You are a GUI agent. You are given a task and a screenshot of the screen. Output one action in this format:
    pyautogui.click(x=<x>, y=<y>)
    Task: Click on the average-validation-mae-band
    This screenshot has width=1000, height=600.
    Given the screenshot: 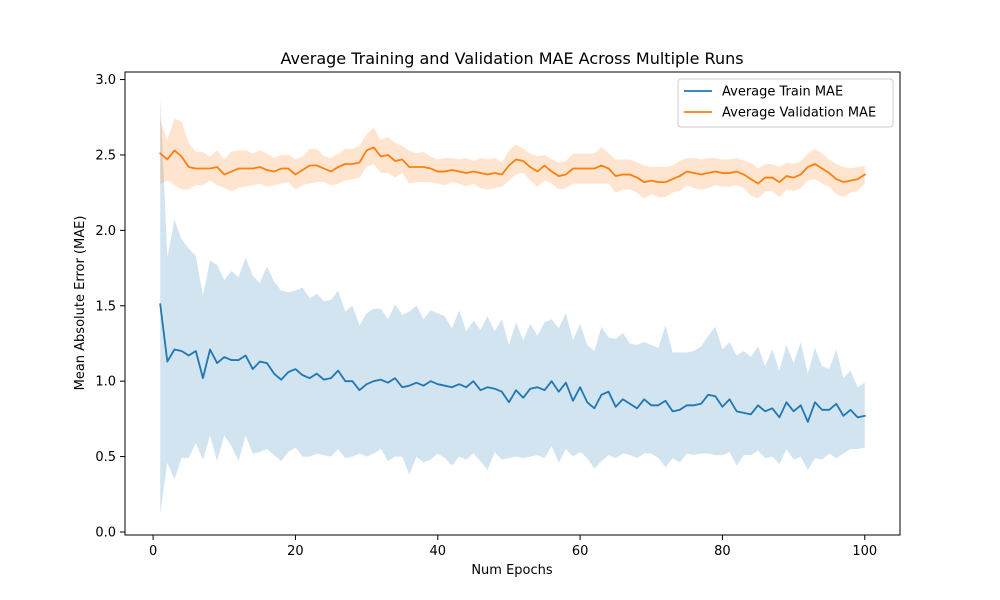 What is the action you would take?
    pyautogui.click(x=512, y=158)
    